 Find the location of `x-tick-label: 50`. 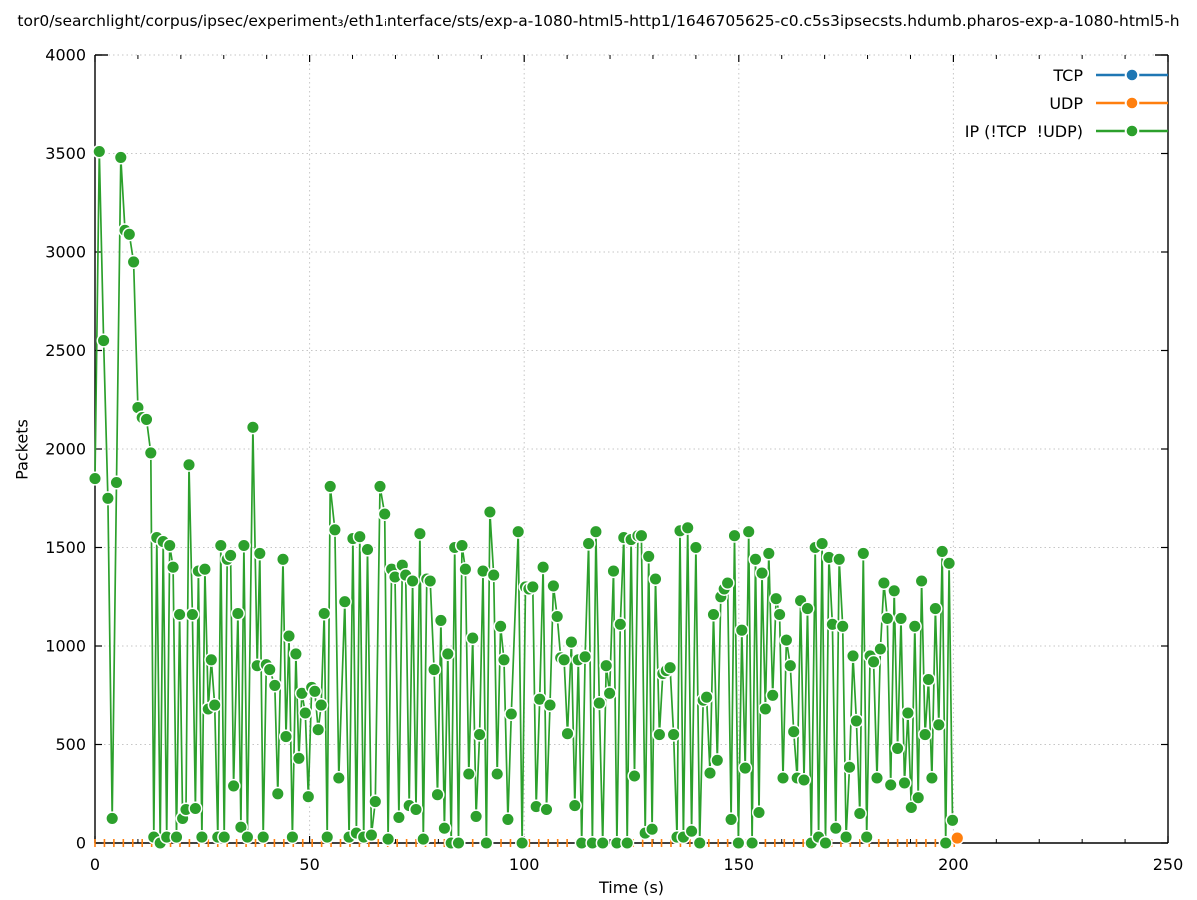

x-tick-label: 50 is located at coordinates (309, 864).